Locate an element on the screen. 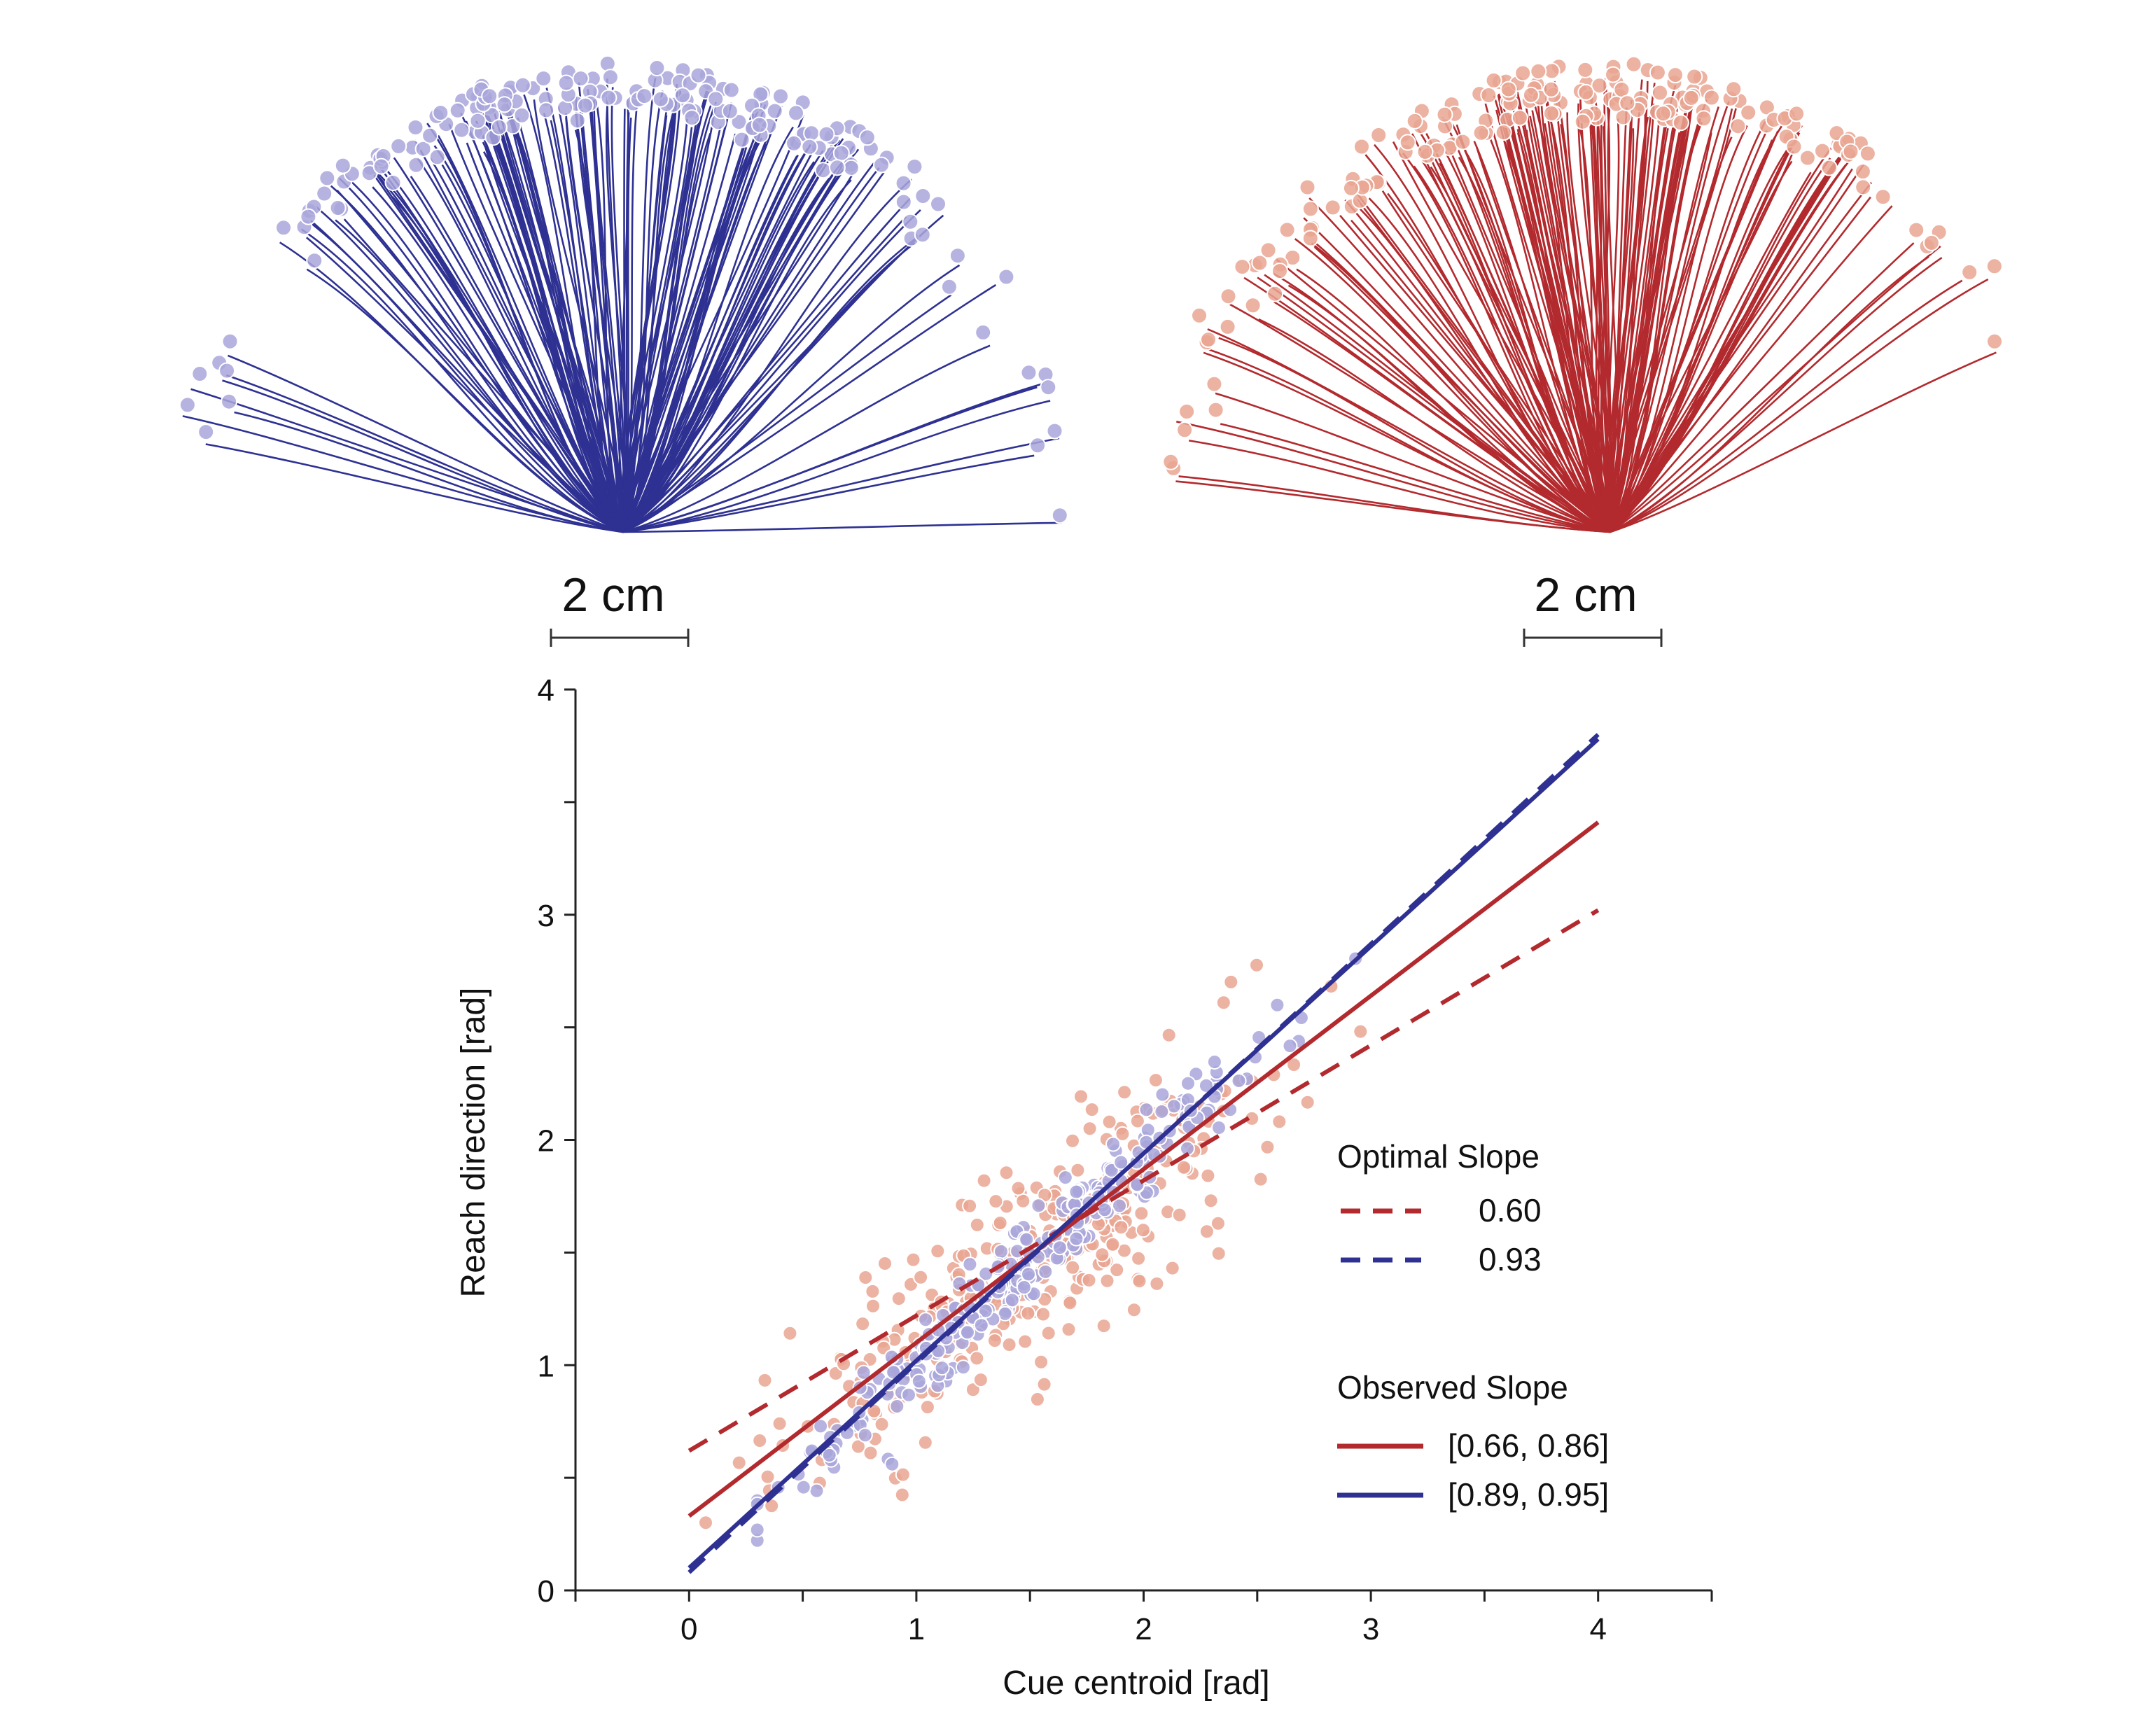  x-tick-label: 0 is located at coordinates (688, 1629).